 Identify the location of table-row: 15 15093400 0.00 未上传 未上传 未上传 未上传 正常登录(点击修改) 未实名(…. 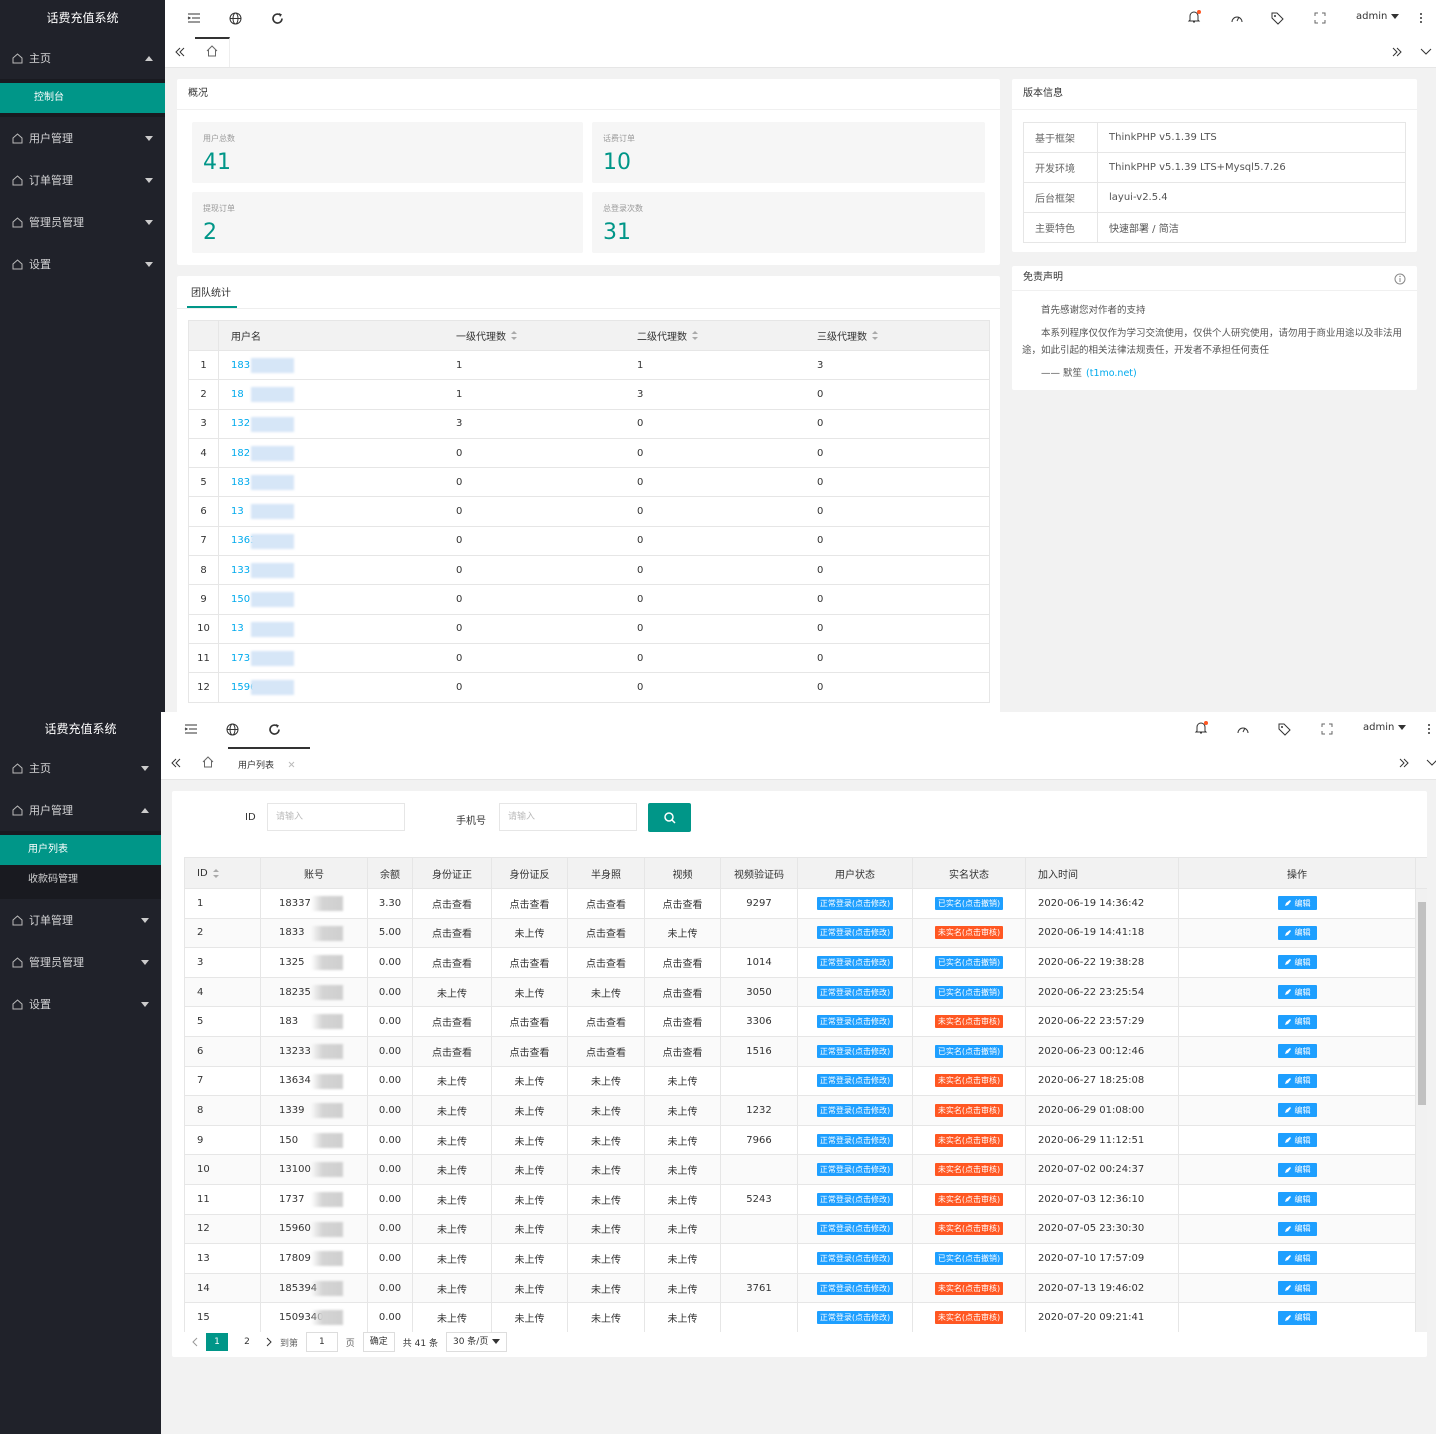
(800, 1317).